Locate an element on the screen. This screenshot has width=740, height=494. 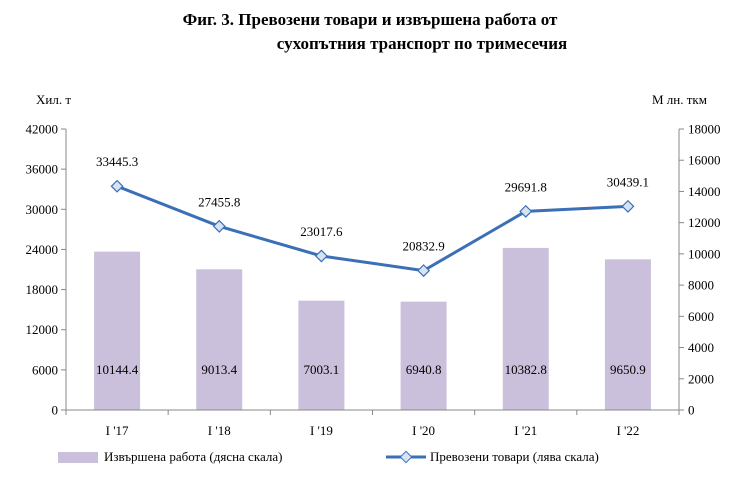
x-tick-label: I '17 is located at coordinates (117, 430).